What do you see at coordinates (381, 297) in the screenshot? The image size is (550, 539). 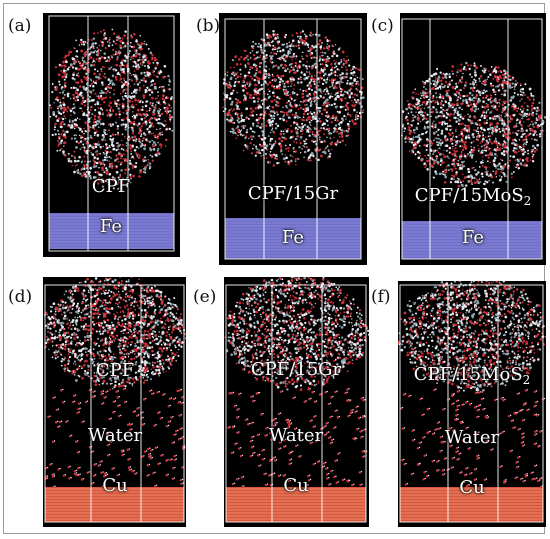 I see `panel-f-tag: (f)` at bounding box center [381, 297].